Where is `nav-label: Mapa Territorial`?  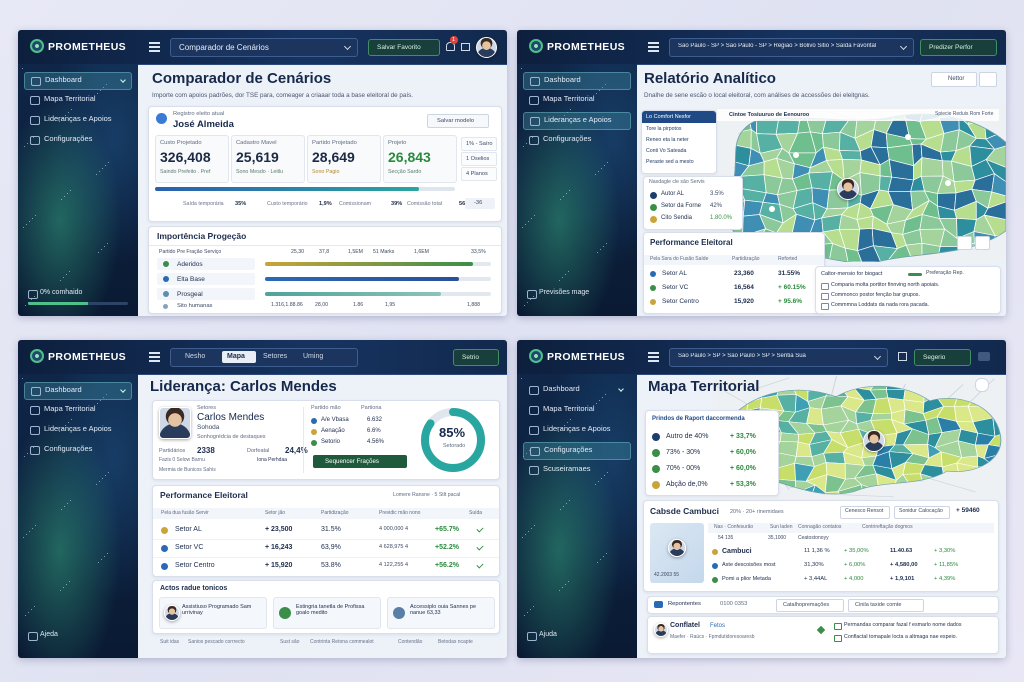
nav-label: Mapa Territorial is located at coordinates (70, 408).